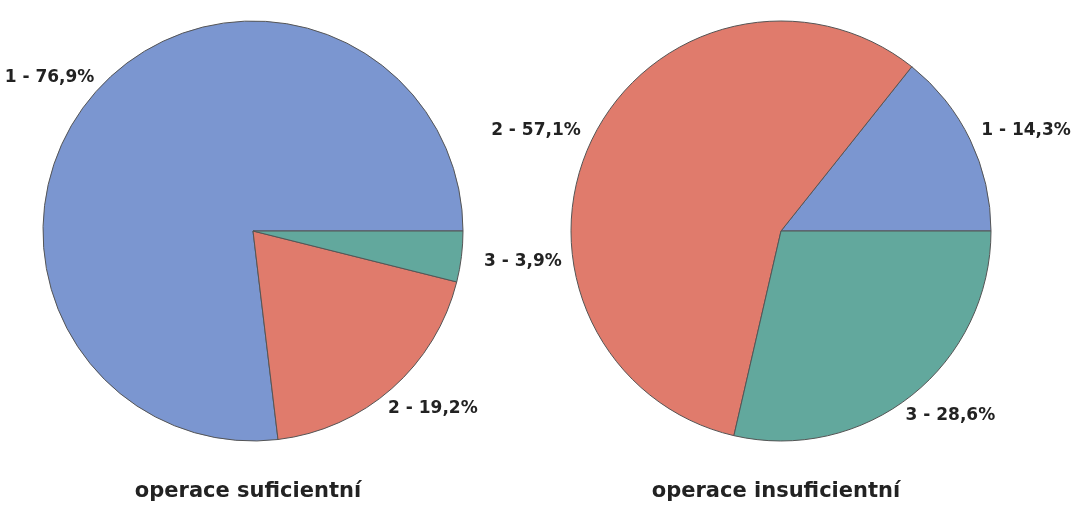  Describe the element at coordinates (1026, 129) in the screenshot. I see `slice-label: 1 - 14,3%` at that location.